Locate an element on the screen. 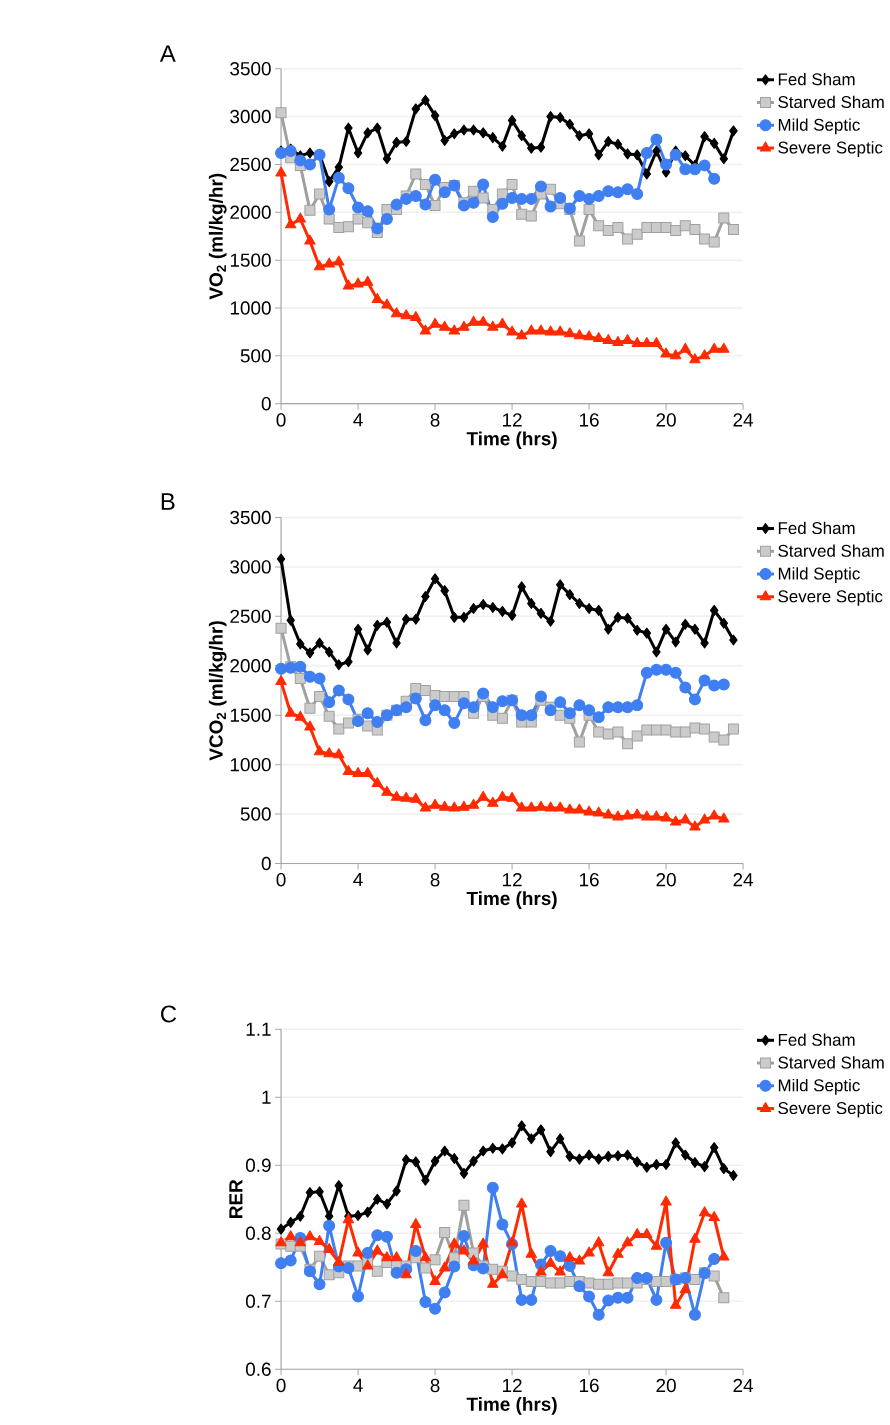  y-axis-title: VCO$_{2}$ (ml/kg/hr) is located at coordinates (217, 691).